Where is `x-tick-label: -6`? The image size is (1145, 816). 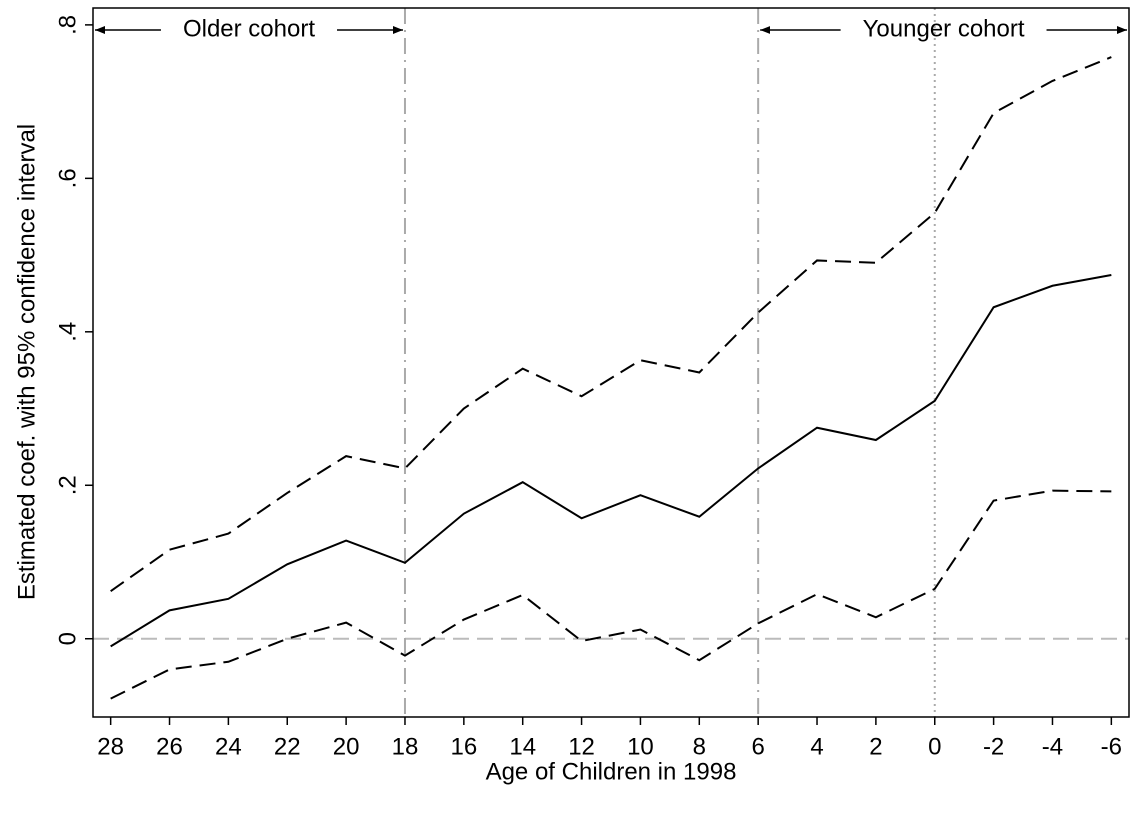
x-tick-label: -6 is located at coordinates (1111, 746).